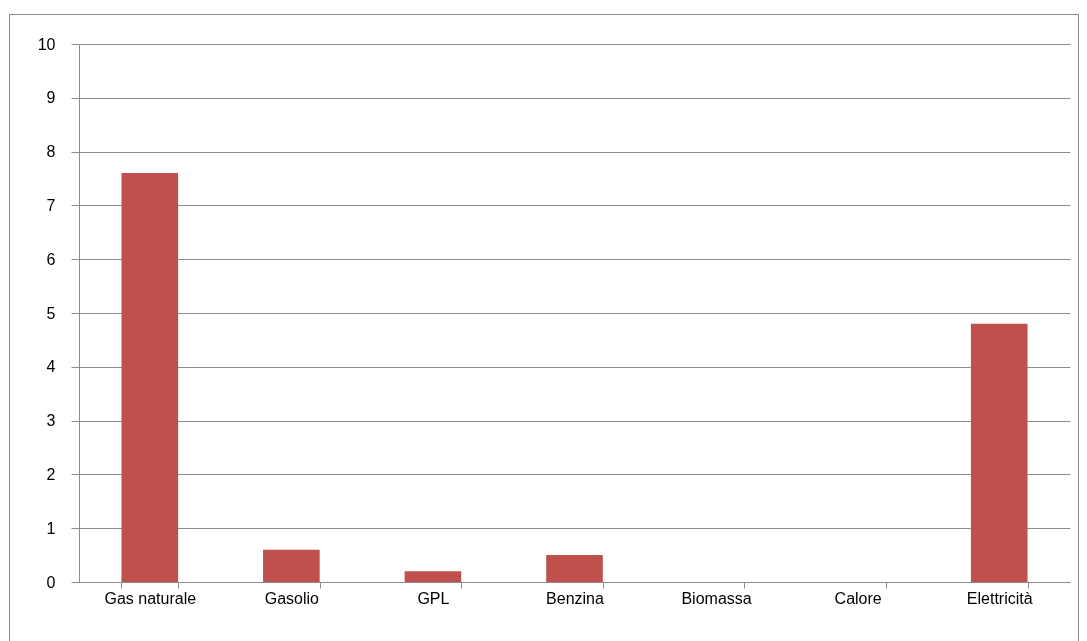 Image resolution: width=1087 pixels, height=641 pixels. Describe the element at coordinates (51, 152) in the screenshot. I see `y-tick-label: 8` at that location.